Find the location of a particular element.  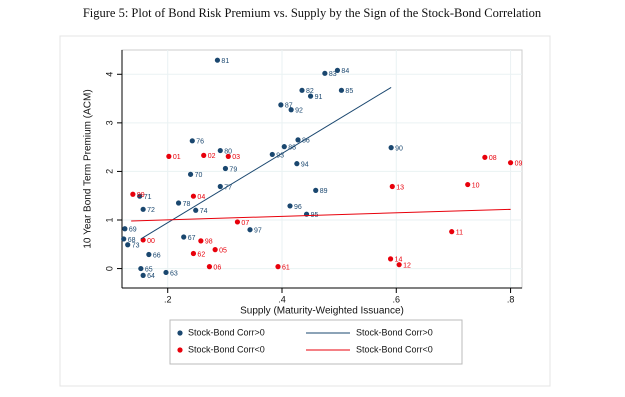

point-label: 64 is located at coordinates (151, 276).